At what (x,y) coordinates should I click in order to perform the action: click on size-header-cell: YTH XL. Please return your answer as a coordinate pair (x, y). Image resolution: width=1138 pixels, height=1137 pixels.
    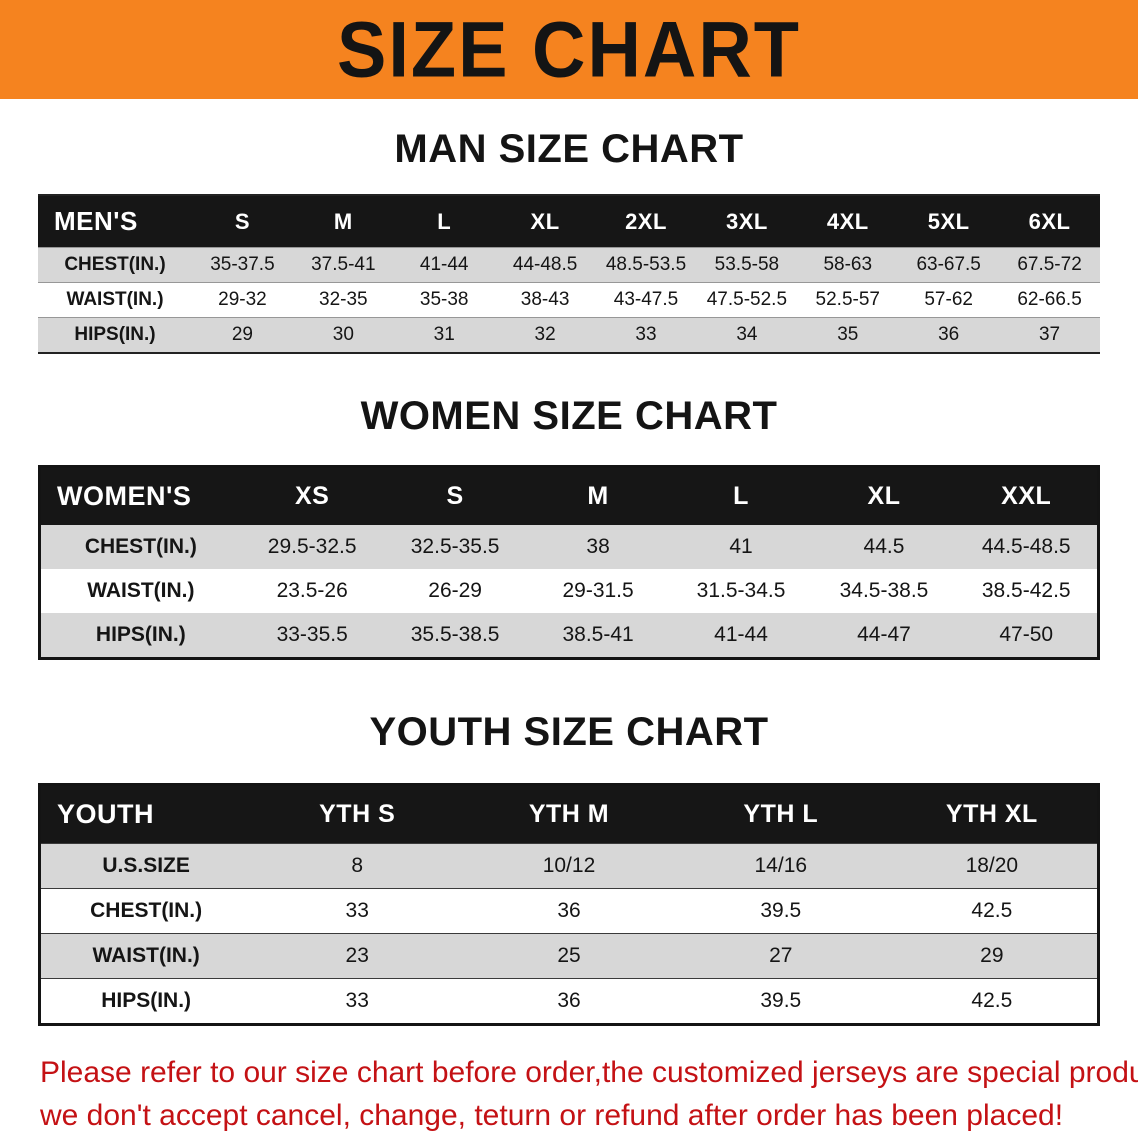
    Looking at the image, I should click on (992, 814).